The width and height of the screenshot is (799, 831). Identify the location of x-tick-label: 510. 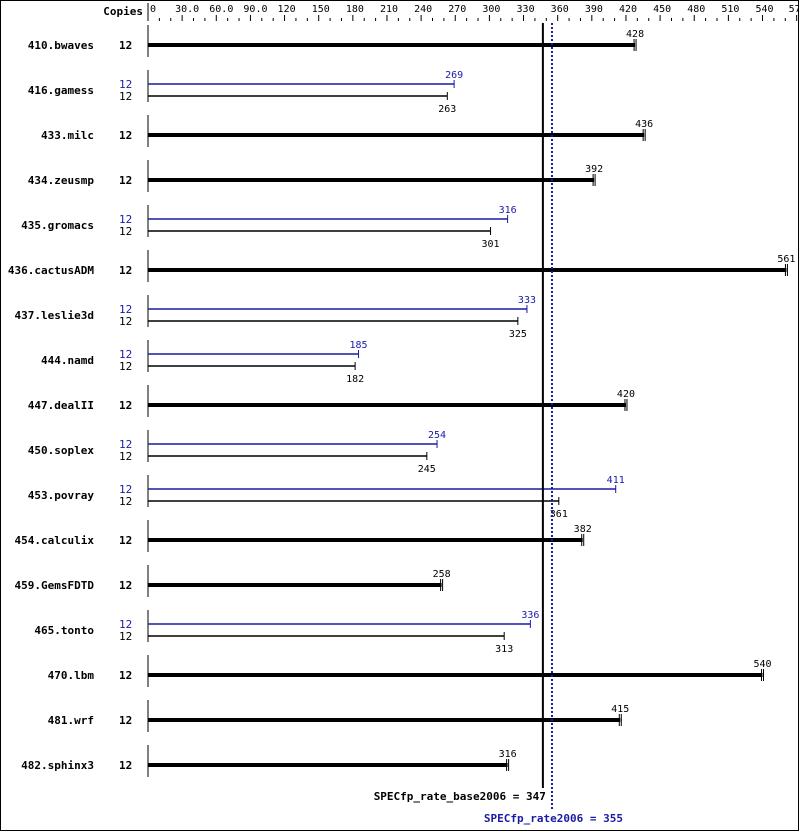
(730, 9).